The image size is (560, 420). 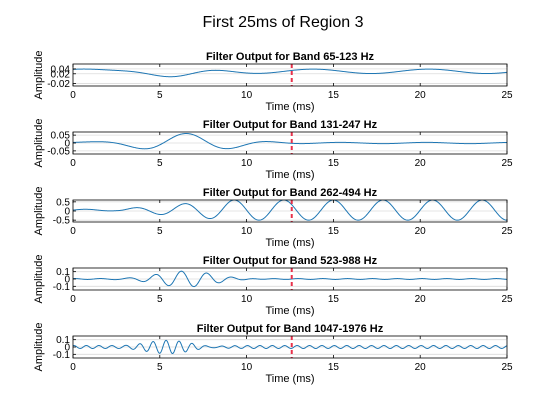 What do you see at coordinates (63, 202) in the screenshot?
I see `y-tick-label: 0.5` at bounding box center [63, 202].